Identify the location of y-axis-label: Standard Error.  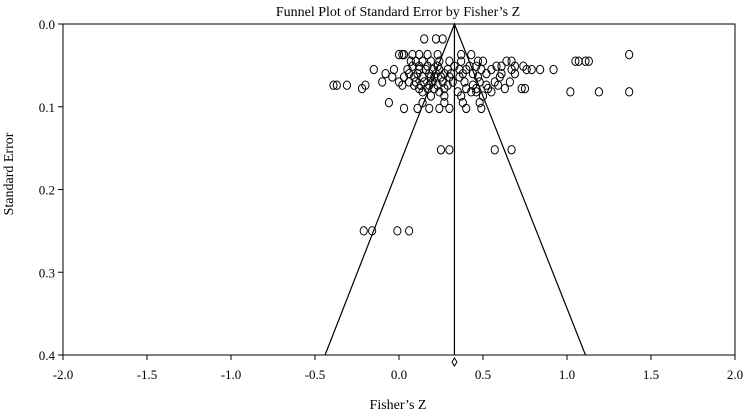
(9, 173).